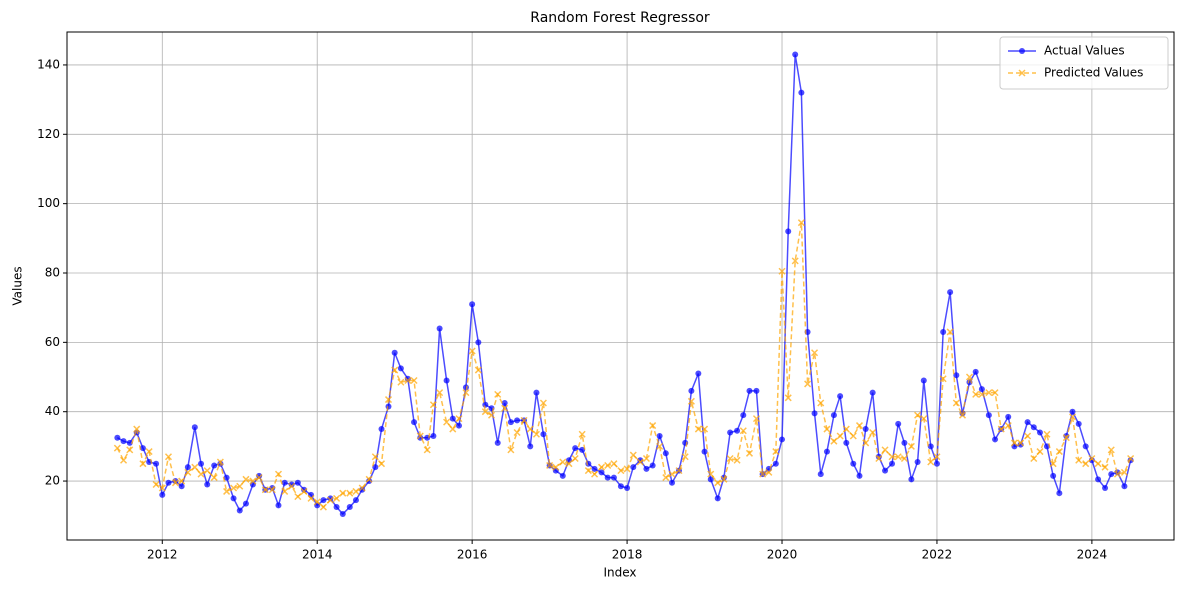  I want to click on legend-label: Predicted Values, so click(1093, 73).